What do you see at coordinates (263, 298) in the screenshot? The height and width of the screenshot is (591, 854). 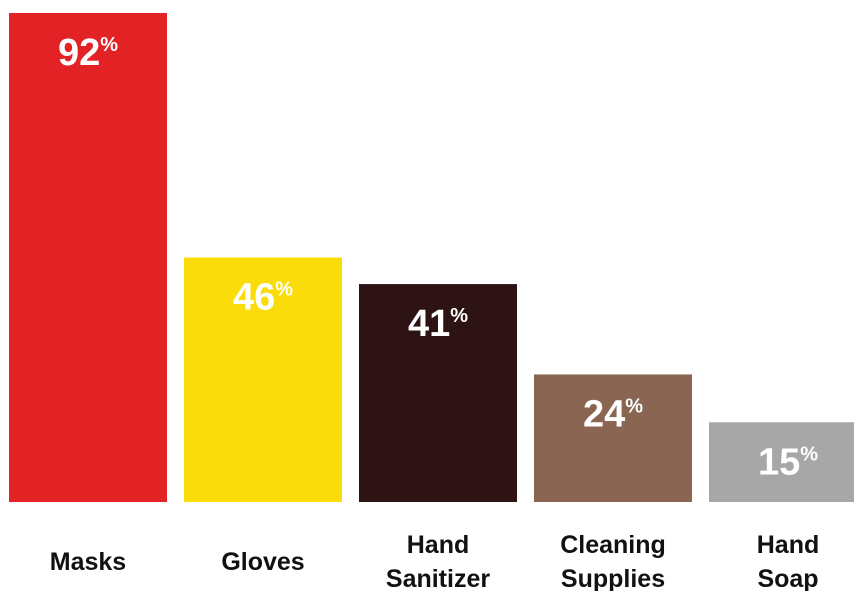 I see `bar-value-label-1: 46%` at bounding box center [263, 298].